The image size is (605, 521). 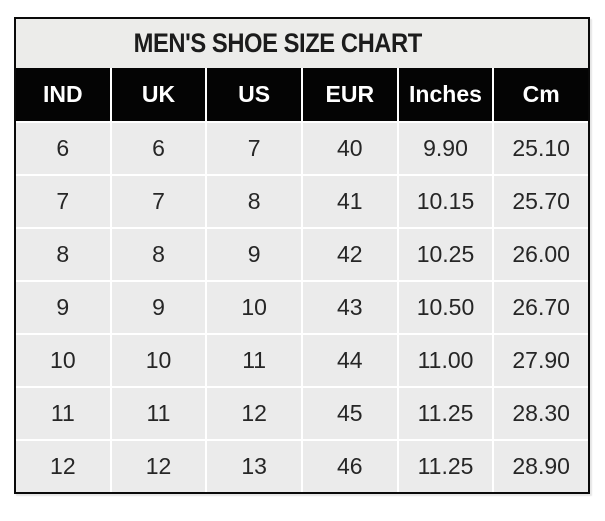 What do you see at coordinates (445, 94) in the screenshot?
I see `column-header-inches: Inches` at bounding box center [445, 94].